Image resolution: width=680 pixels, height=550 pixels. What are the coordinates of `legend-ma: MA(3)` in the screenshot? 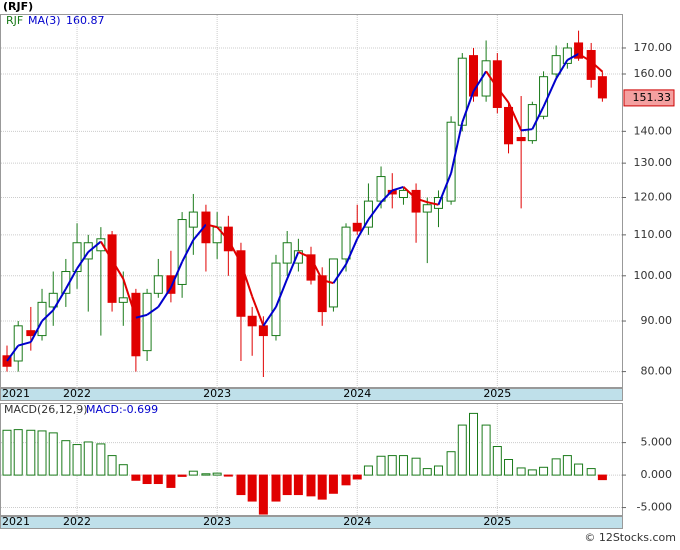 It's located at (44, 20).